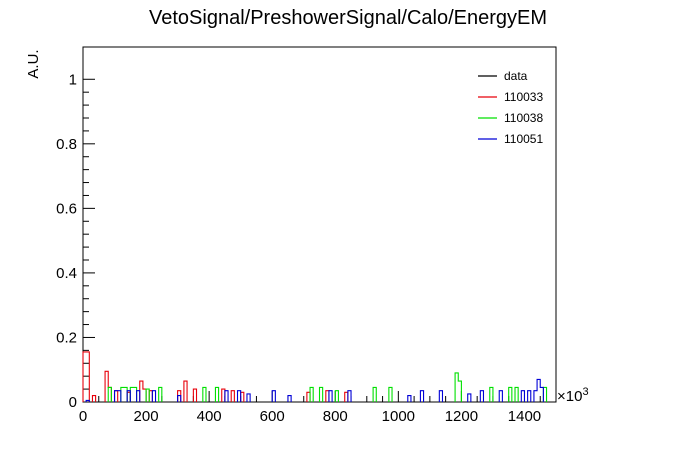  What do you see at coordinates (516, 76) in the screenshot?
I see `legend-label: data` at bounding box center [516, 76].